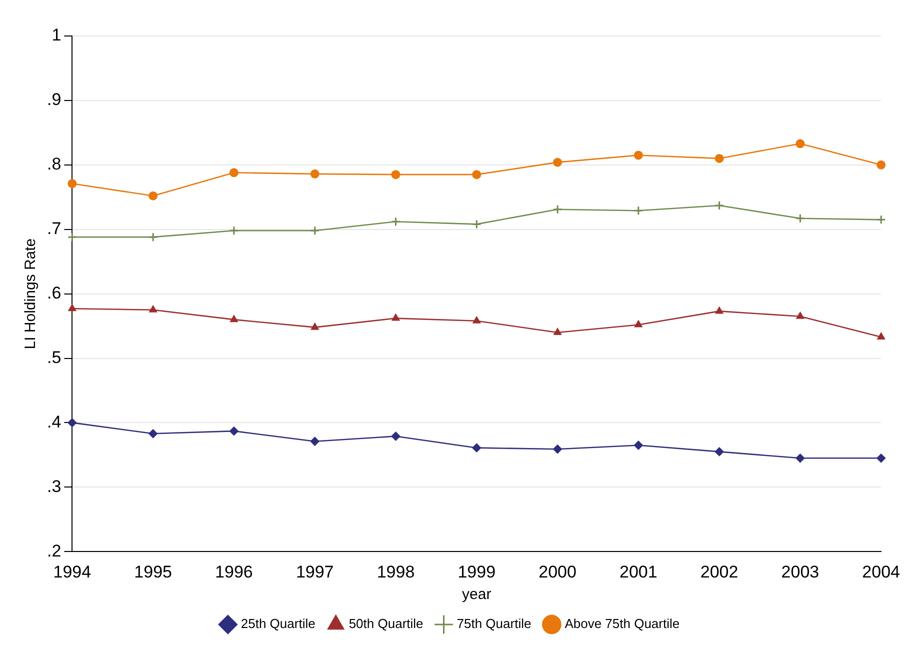 The image size is (913, 659). I want to click on y-axis-title: LI Holdings Rate, so click(31, 294).